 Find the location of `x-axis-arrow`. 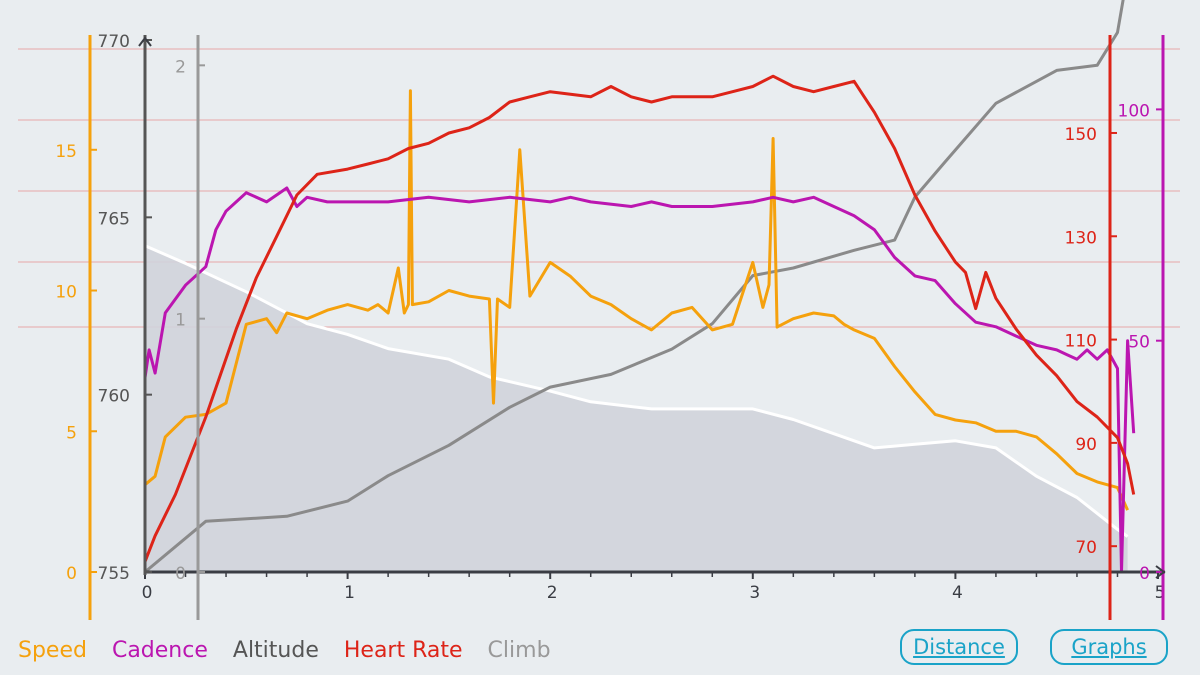

x-axis-arrow is located at coordinates (1160, 572).